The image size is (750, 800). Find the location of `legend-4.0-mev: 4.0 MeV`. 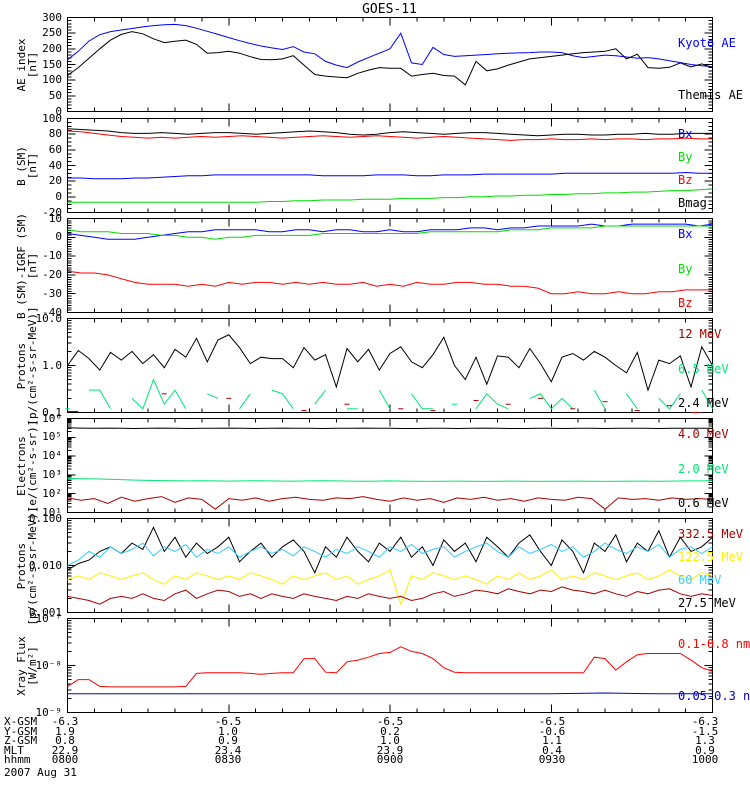

legend-4.0-mev: 4.0 MeV is located at coordinates (703, 434).